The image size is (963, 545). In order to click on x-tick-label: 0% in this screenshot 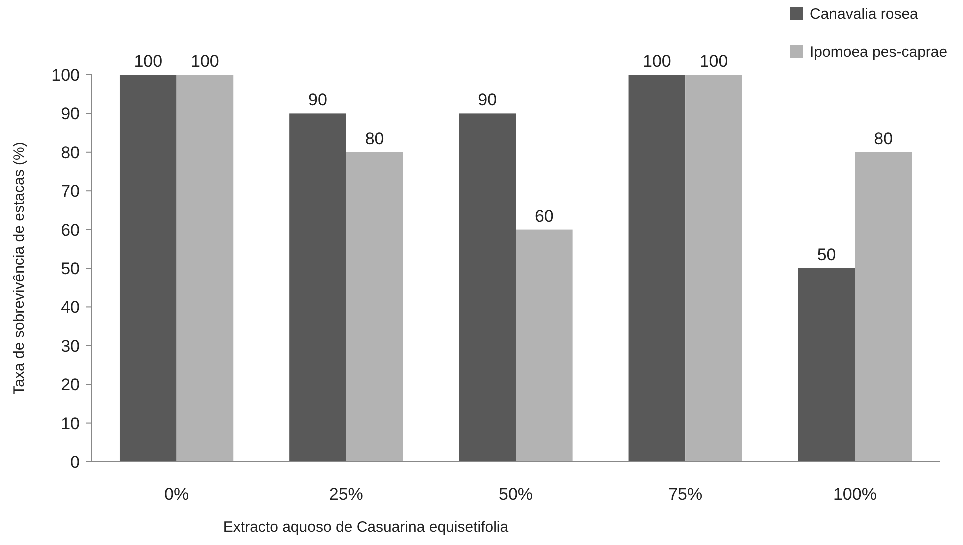, I will do `click(177, 494)`.